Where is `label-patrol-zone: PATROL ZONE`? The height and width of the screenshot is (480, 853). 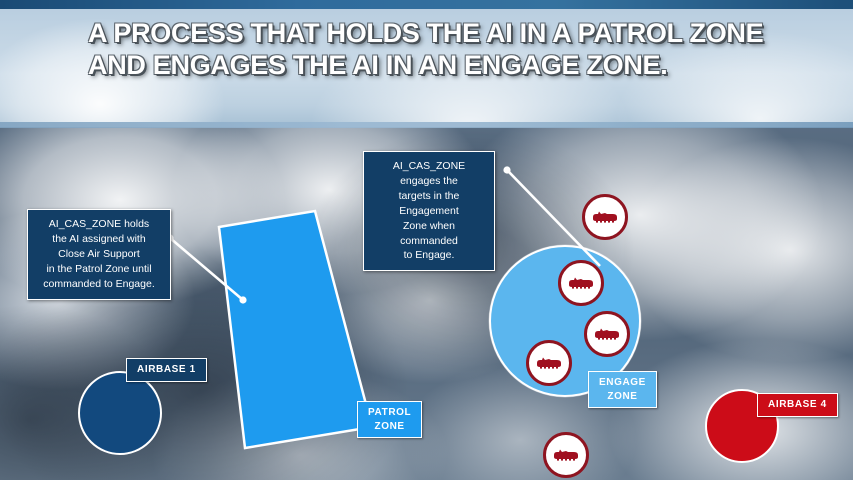
label-patrol-zone: PATROL ZONE is located at coordinates (390, 419).